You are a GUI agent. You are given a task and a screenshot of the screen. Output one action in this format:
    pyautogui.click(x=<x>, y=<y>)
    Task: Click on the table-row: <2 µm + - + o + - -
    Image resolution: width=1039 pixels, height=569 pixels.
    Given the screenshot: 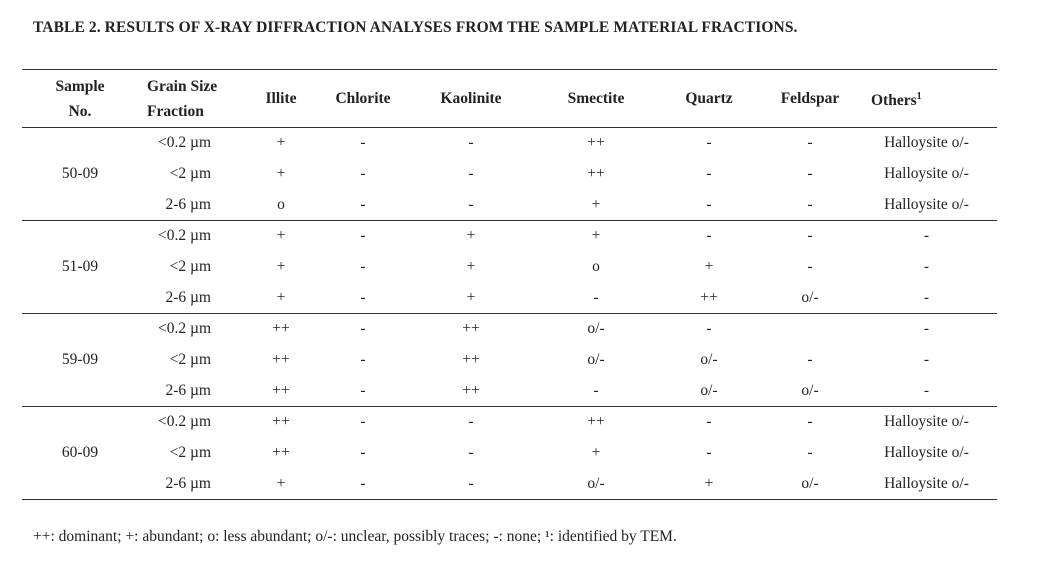 What is the action you would take?
    pyautogui.click(x=509, y=267)
    